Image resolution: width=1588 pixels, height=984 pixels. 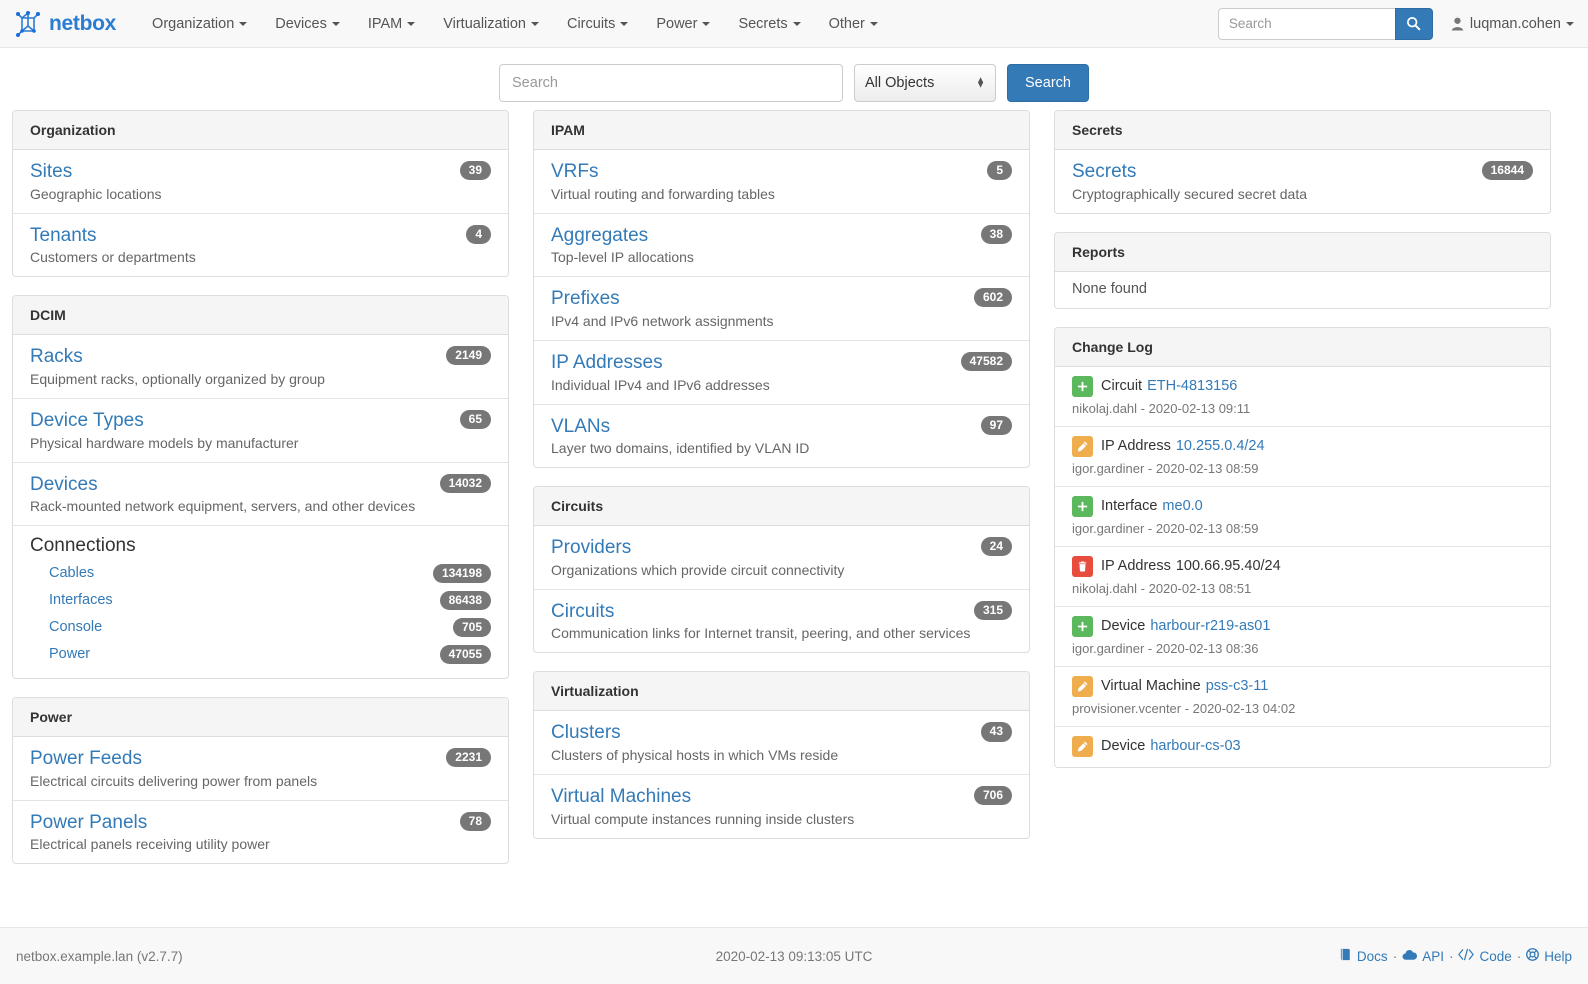 What do you see at coordinates (683, 24) in the screenshot?
I see `nav-item-power: Power` at bounding box center [683, 24].